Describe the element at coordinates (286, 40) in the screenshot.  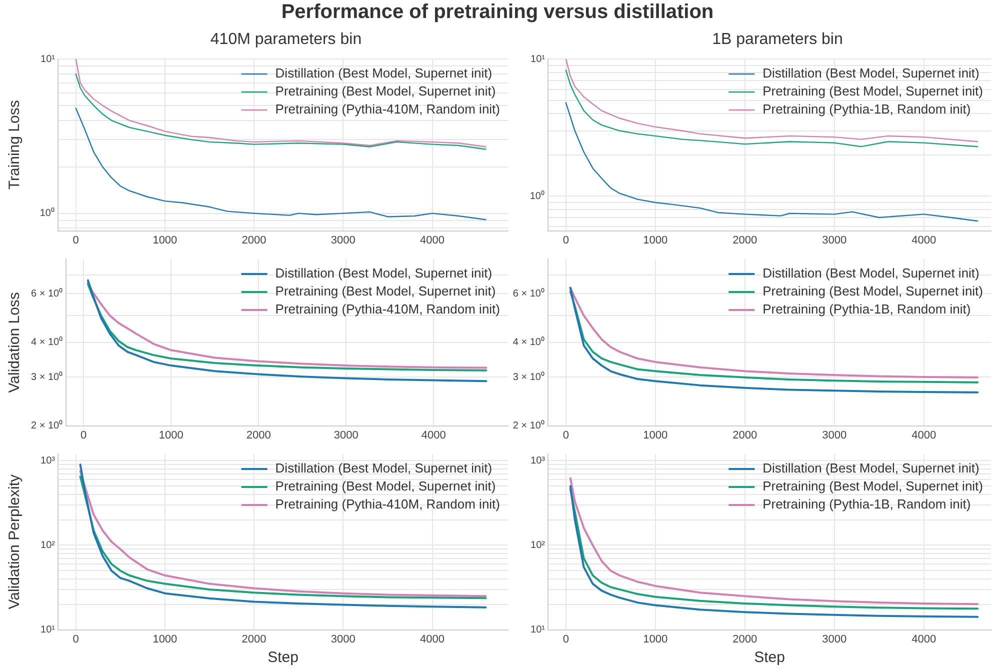
I see `chart-subtitle: 410M parameters bin` at that location.